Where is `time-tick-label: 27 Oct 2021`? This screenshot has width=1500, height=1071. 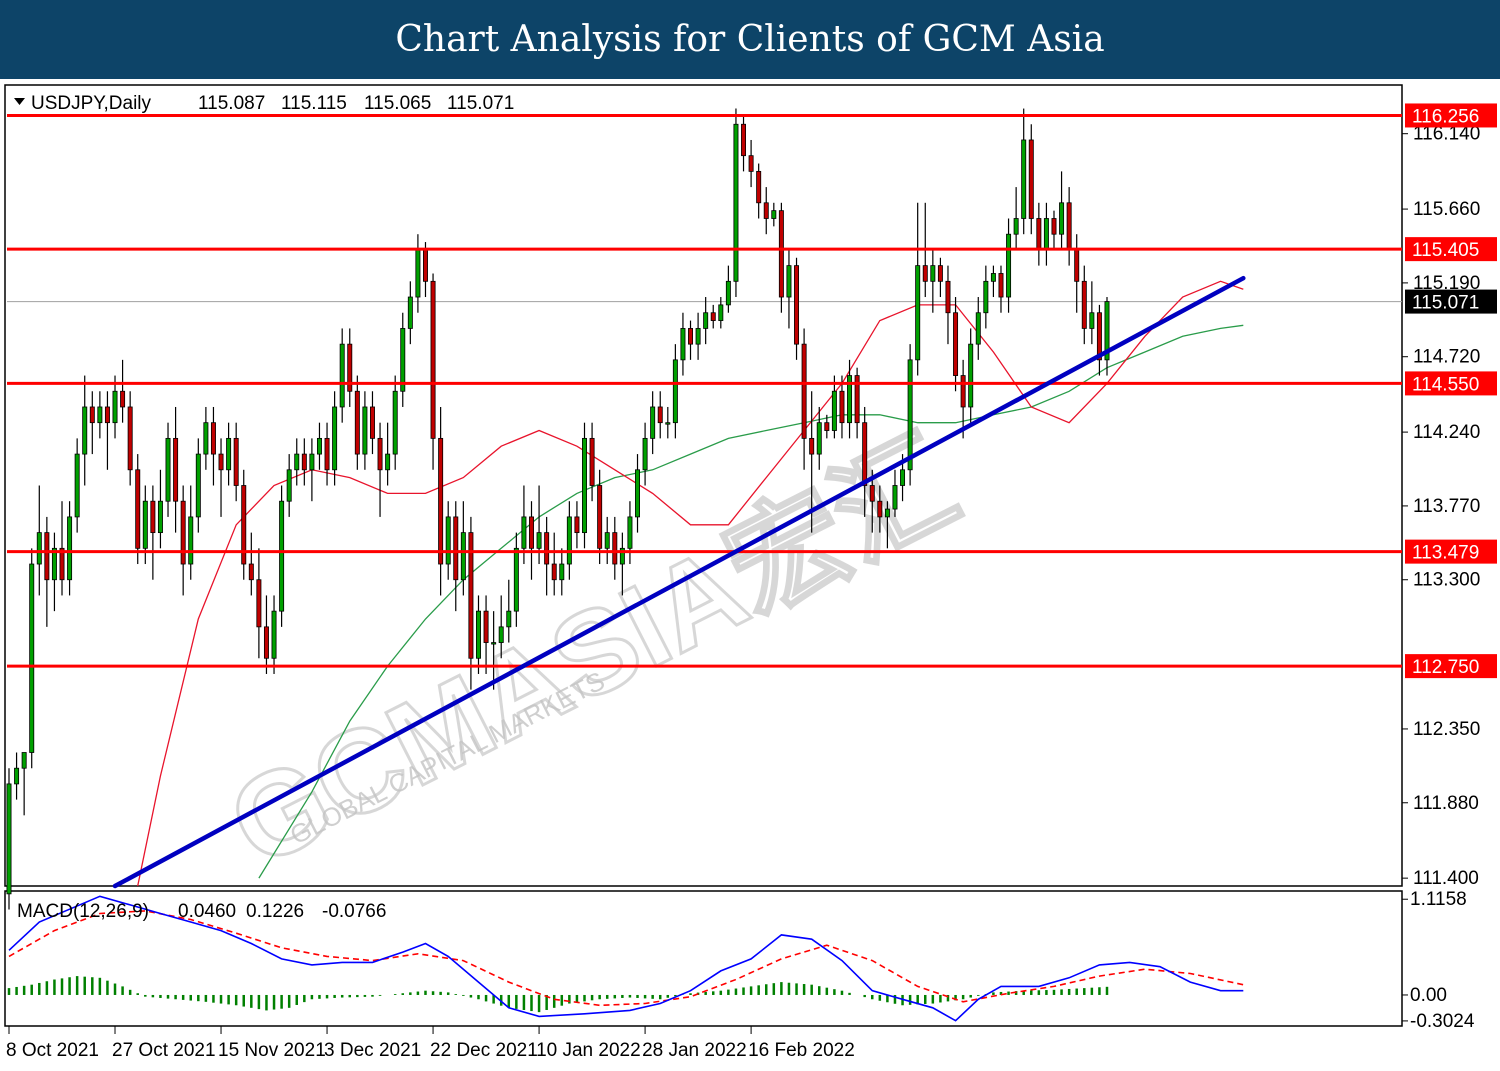
time-tick-label: 27 Oct 2021 is located at coordinates (164, 1050).